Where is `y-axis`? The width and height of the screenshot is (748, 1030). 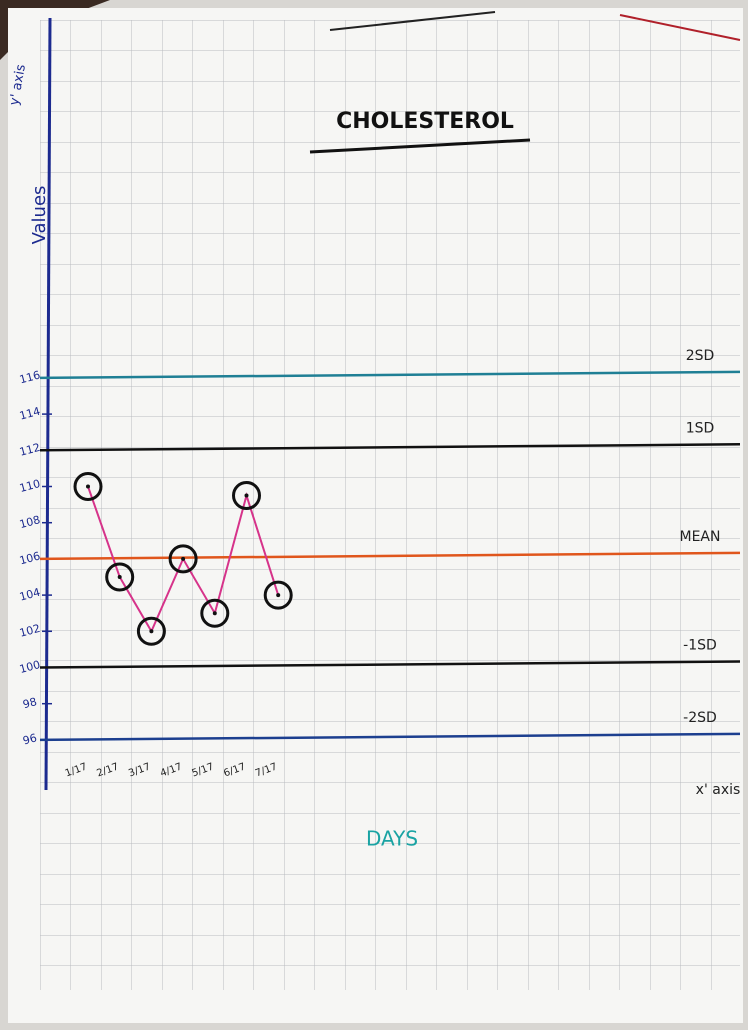 y-axis is located at coordinates (48, 404).